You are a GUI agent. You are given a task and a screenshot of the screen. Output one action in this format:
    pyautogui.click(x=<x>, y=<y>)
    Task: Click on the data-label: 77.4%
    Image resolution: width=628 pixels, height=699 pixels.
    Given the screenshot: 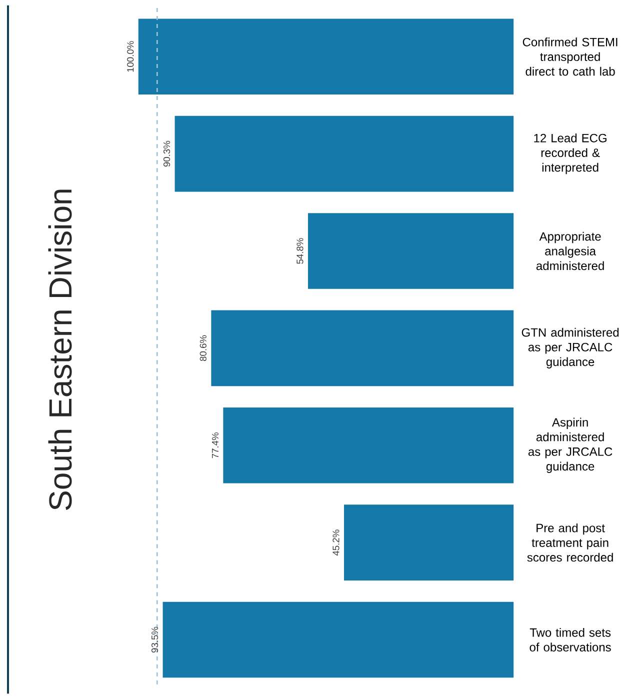 What is the action you would take?
    pyautogui.click(x=215, y=445)
    